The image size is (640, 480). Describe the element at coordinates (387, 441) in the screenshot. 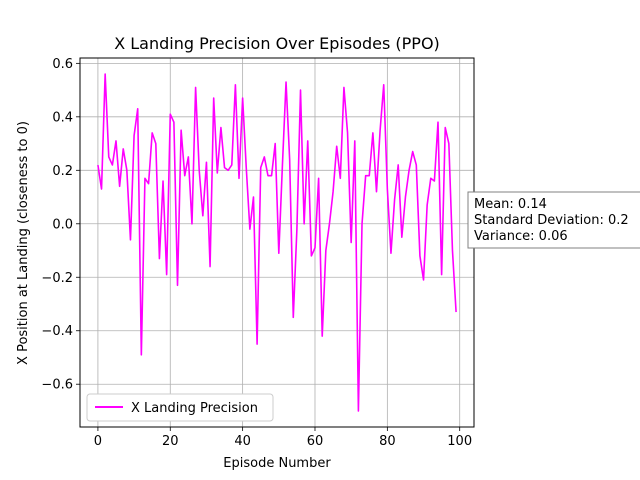

I see `x-tick-label: 80` at that location.